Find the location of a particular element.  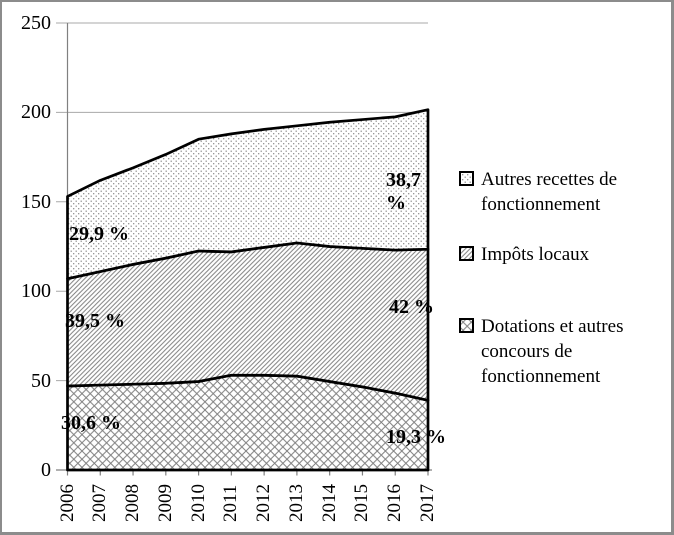

x-axis-tick-label: 2015 is located at coordinates (362, 503).